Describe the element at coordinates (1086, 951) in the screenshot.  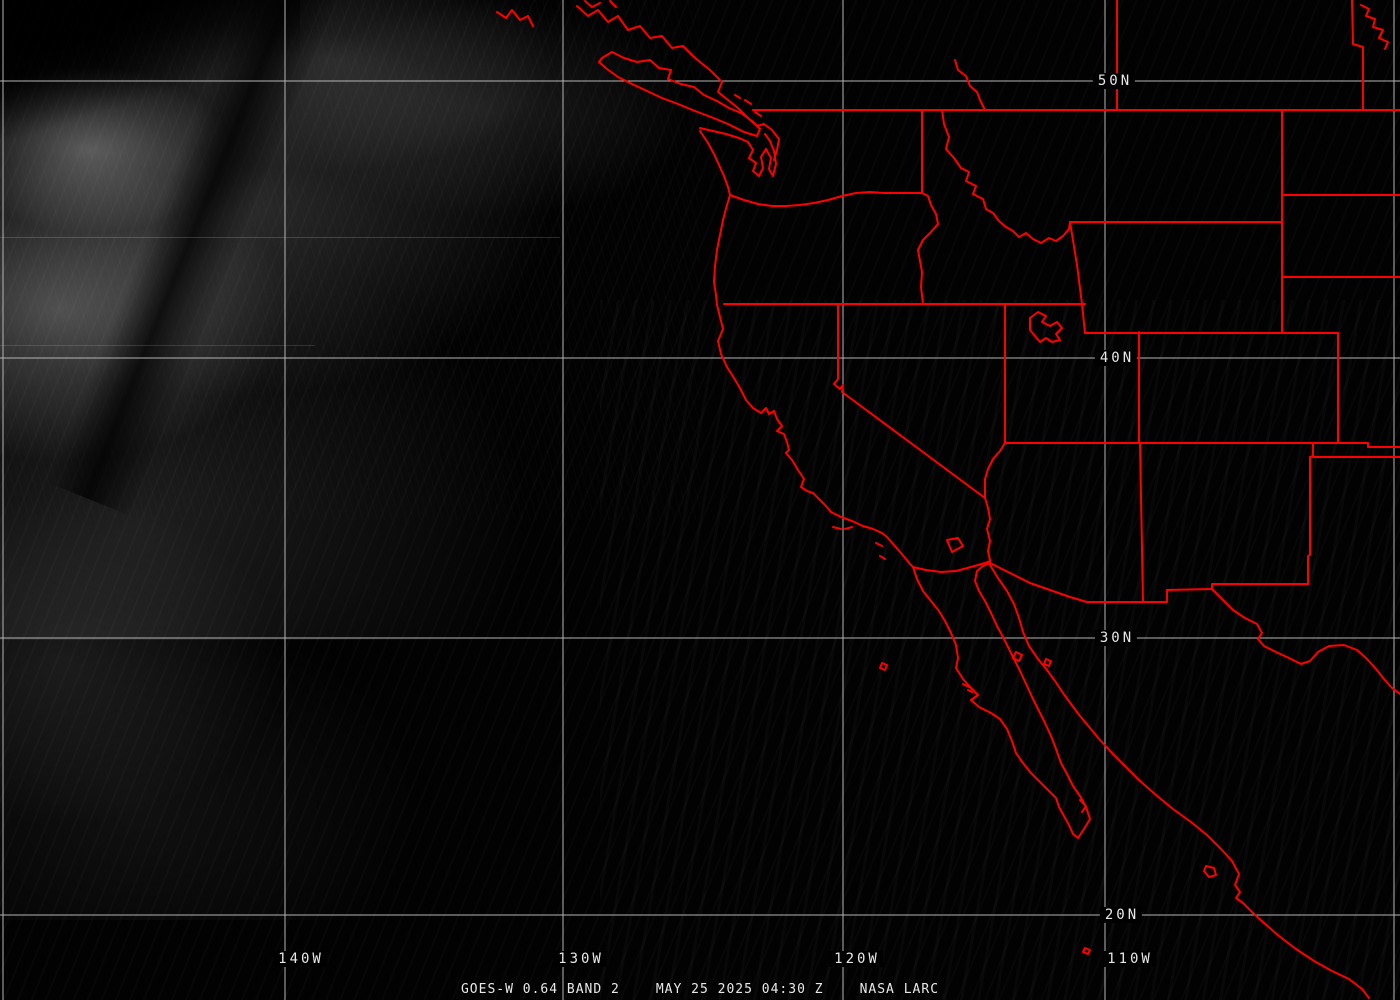
I see `small-island-mark` at that location.